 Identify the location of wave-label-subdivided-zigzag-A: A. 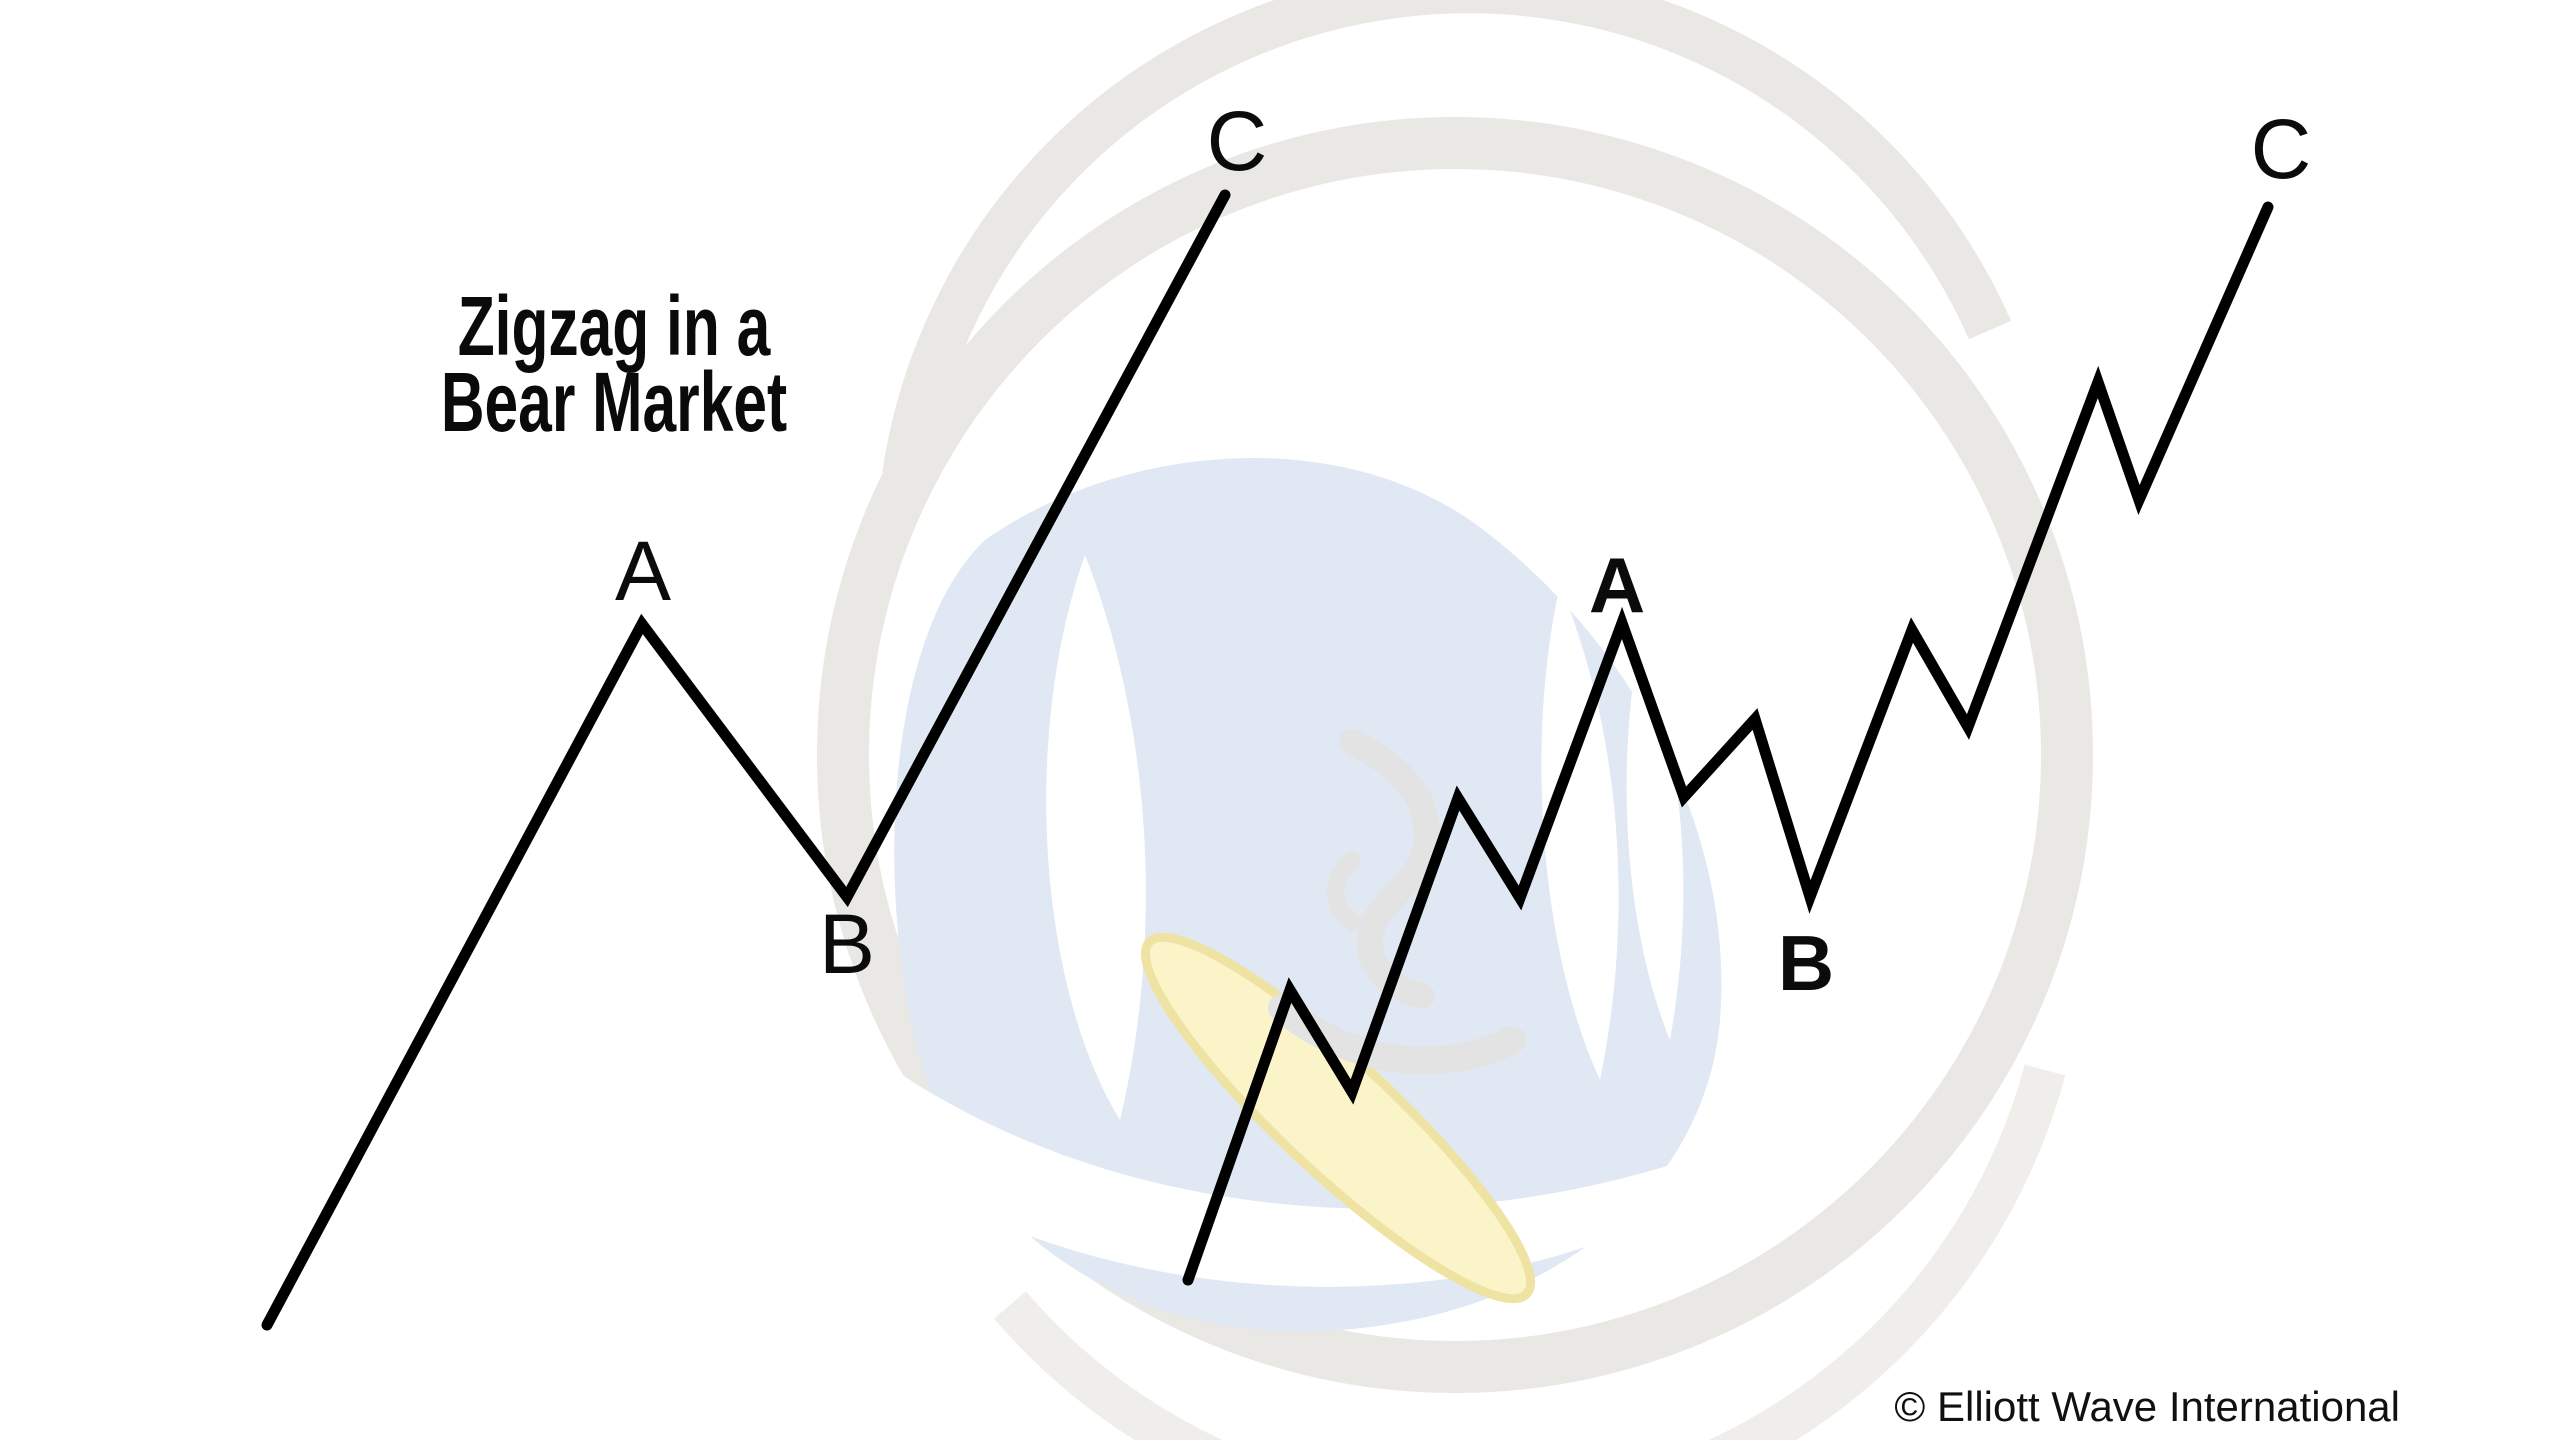
(1617, 585).